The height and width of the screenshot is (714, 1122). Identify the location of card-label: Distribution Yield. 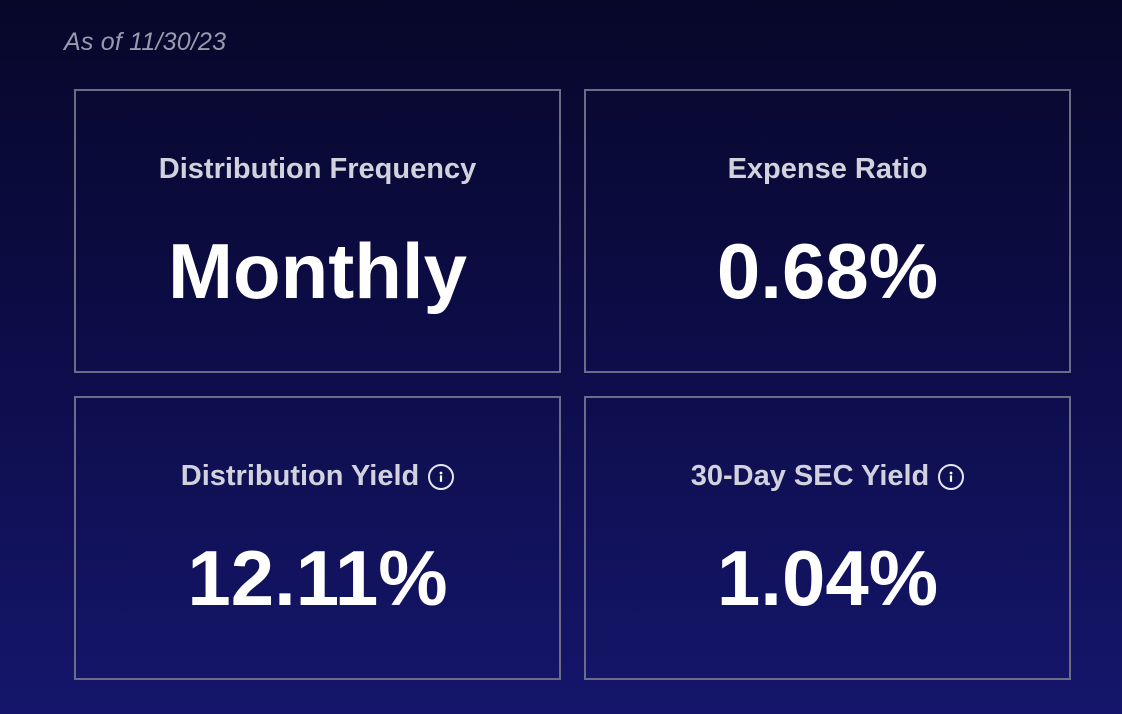
(317, 476).